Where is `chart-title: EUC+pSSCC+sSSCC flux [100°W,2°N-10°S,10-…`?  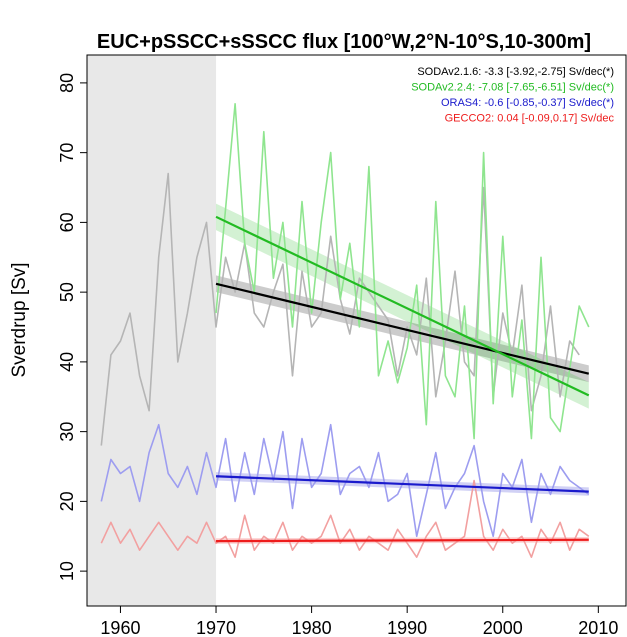
chart-title: EUC+pSSCC+sSSCC flux [100°W,2°N-10°S,10-… is located at coordinates (344, 42).